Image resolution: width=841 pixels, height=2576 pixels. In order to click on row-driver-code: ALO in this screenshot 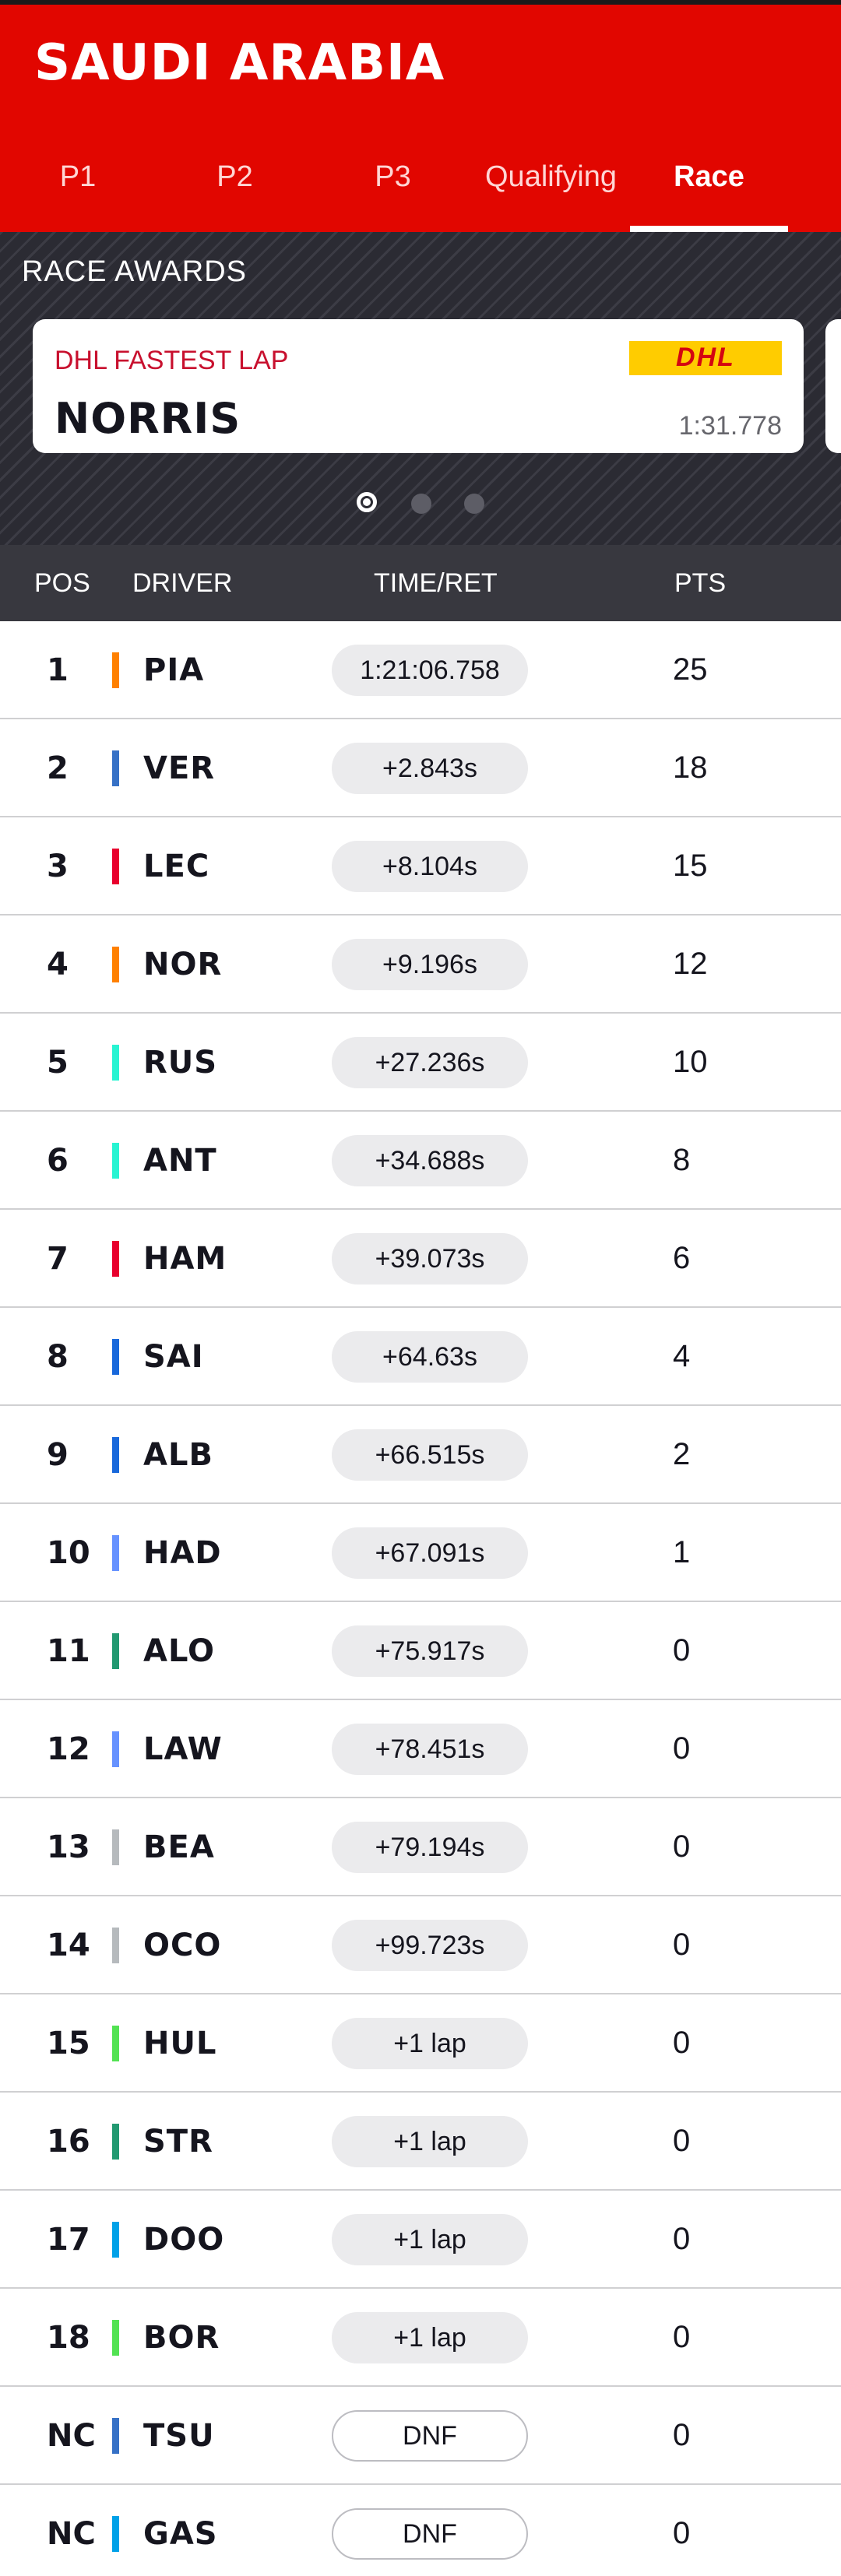, I will do `click(179, 1651)`.